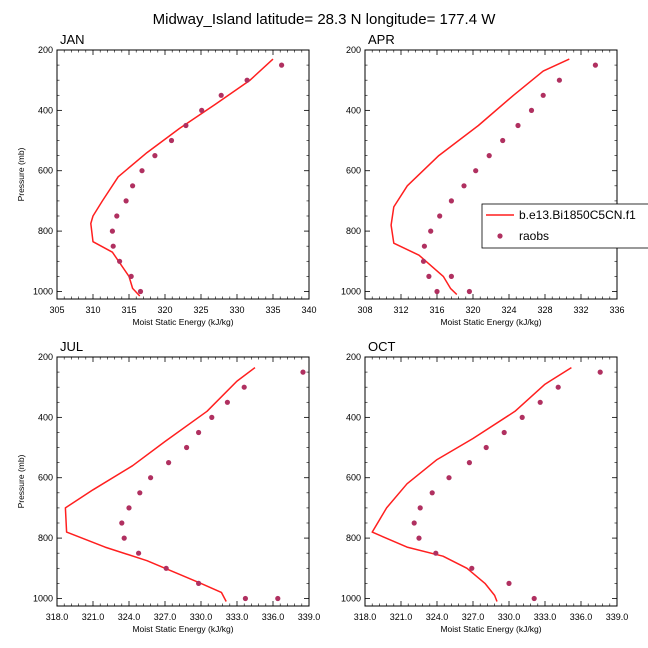  What do you see at coordinates (400, 310) in the screenshot?
I see `x-tick-label: 312` at bounding box center [400, 310].